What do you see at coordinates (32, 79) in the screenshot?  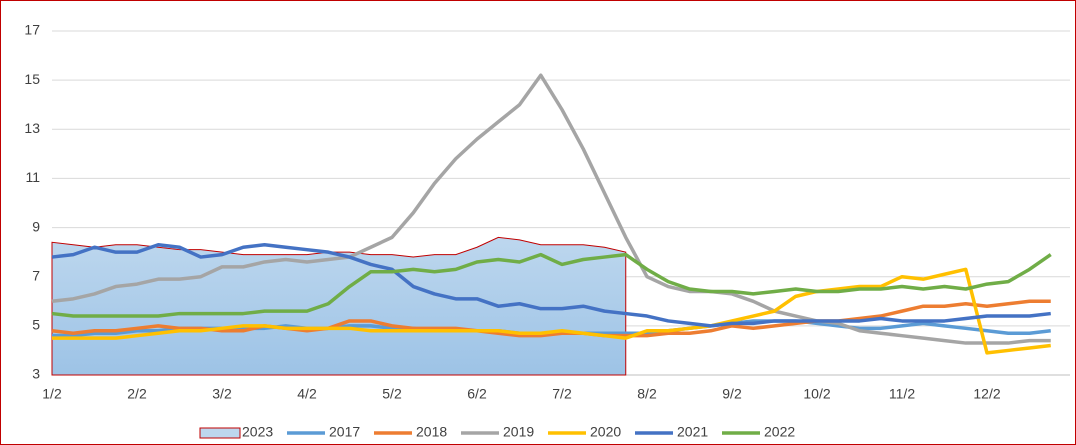 I see `y-tick-label: 15` at bounding box center [32, 79].